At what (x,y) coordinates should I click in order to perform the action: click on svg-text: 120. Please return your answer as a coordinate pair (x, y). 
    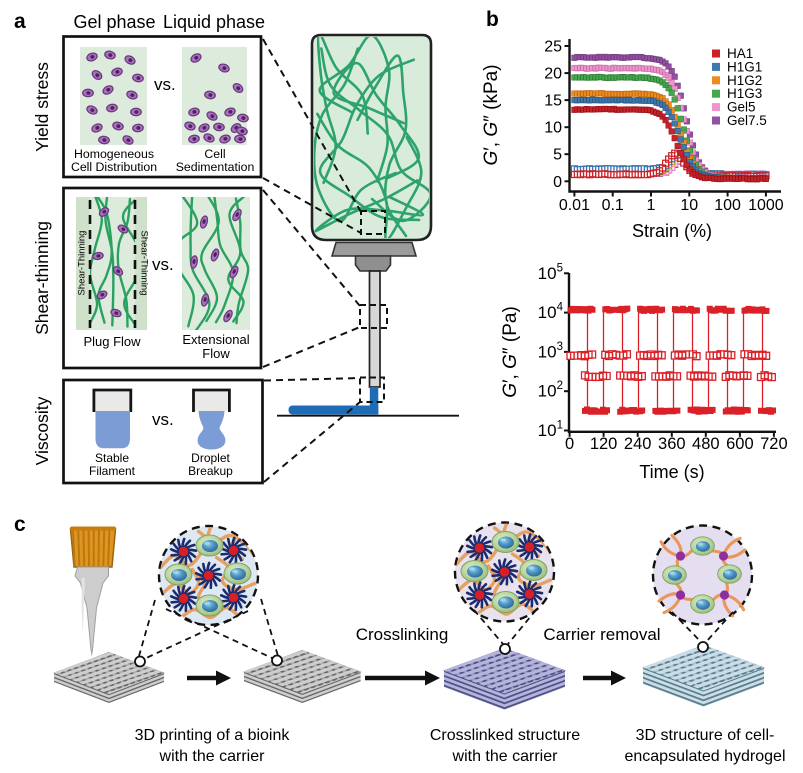
    Looking at the image, I should click on (604, 444).